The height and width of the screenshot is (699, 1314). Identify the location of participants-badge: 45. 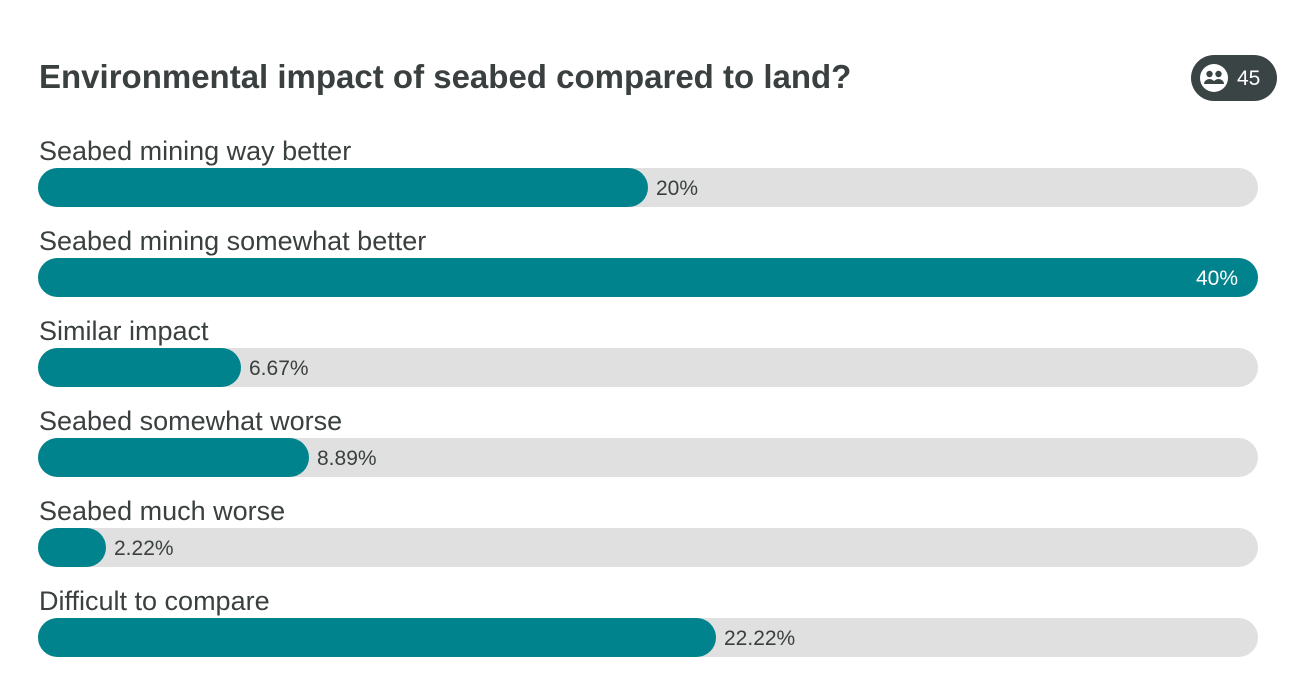
(1234, 78).